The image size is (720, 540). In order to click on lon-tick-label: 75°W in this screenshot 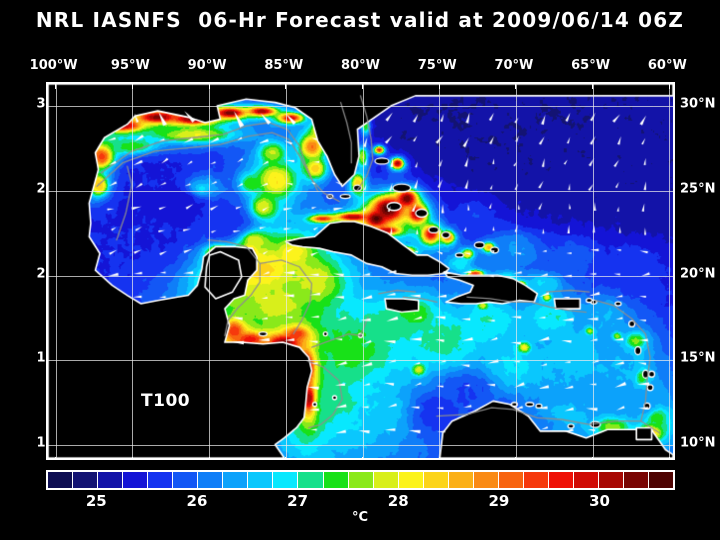, I will do `click(437, 65)`.